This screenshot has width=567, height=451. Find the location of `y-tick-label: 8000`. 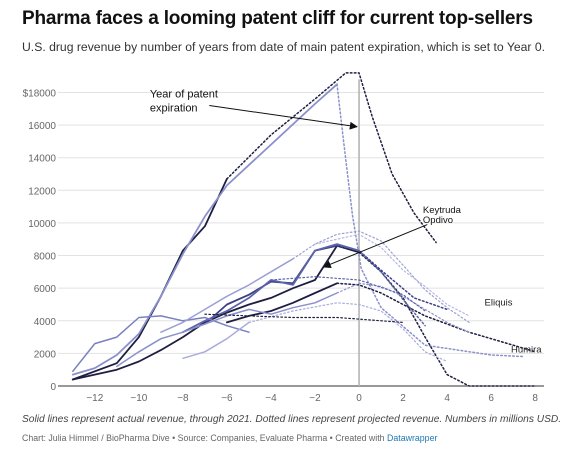

y-tick-label: 8000 is located at coordinates (45, 257).